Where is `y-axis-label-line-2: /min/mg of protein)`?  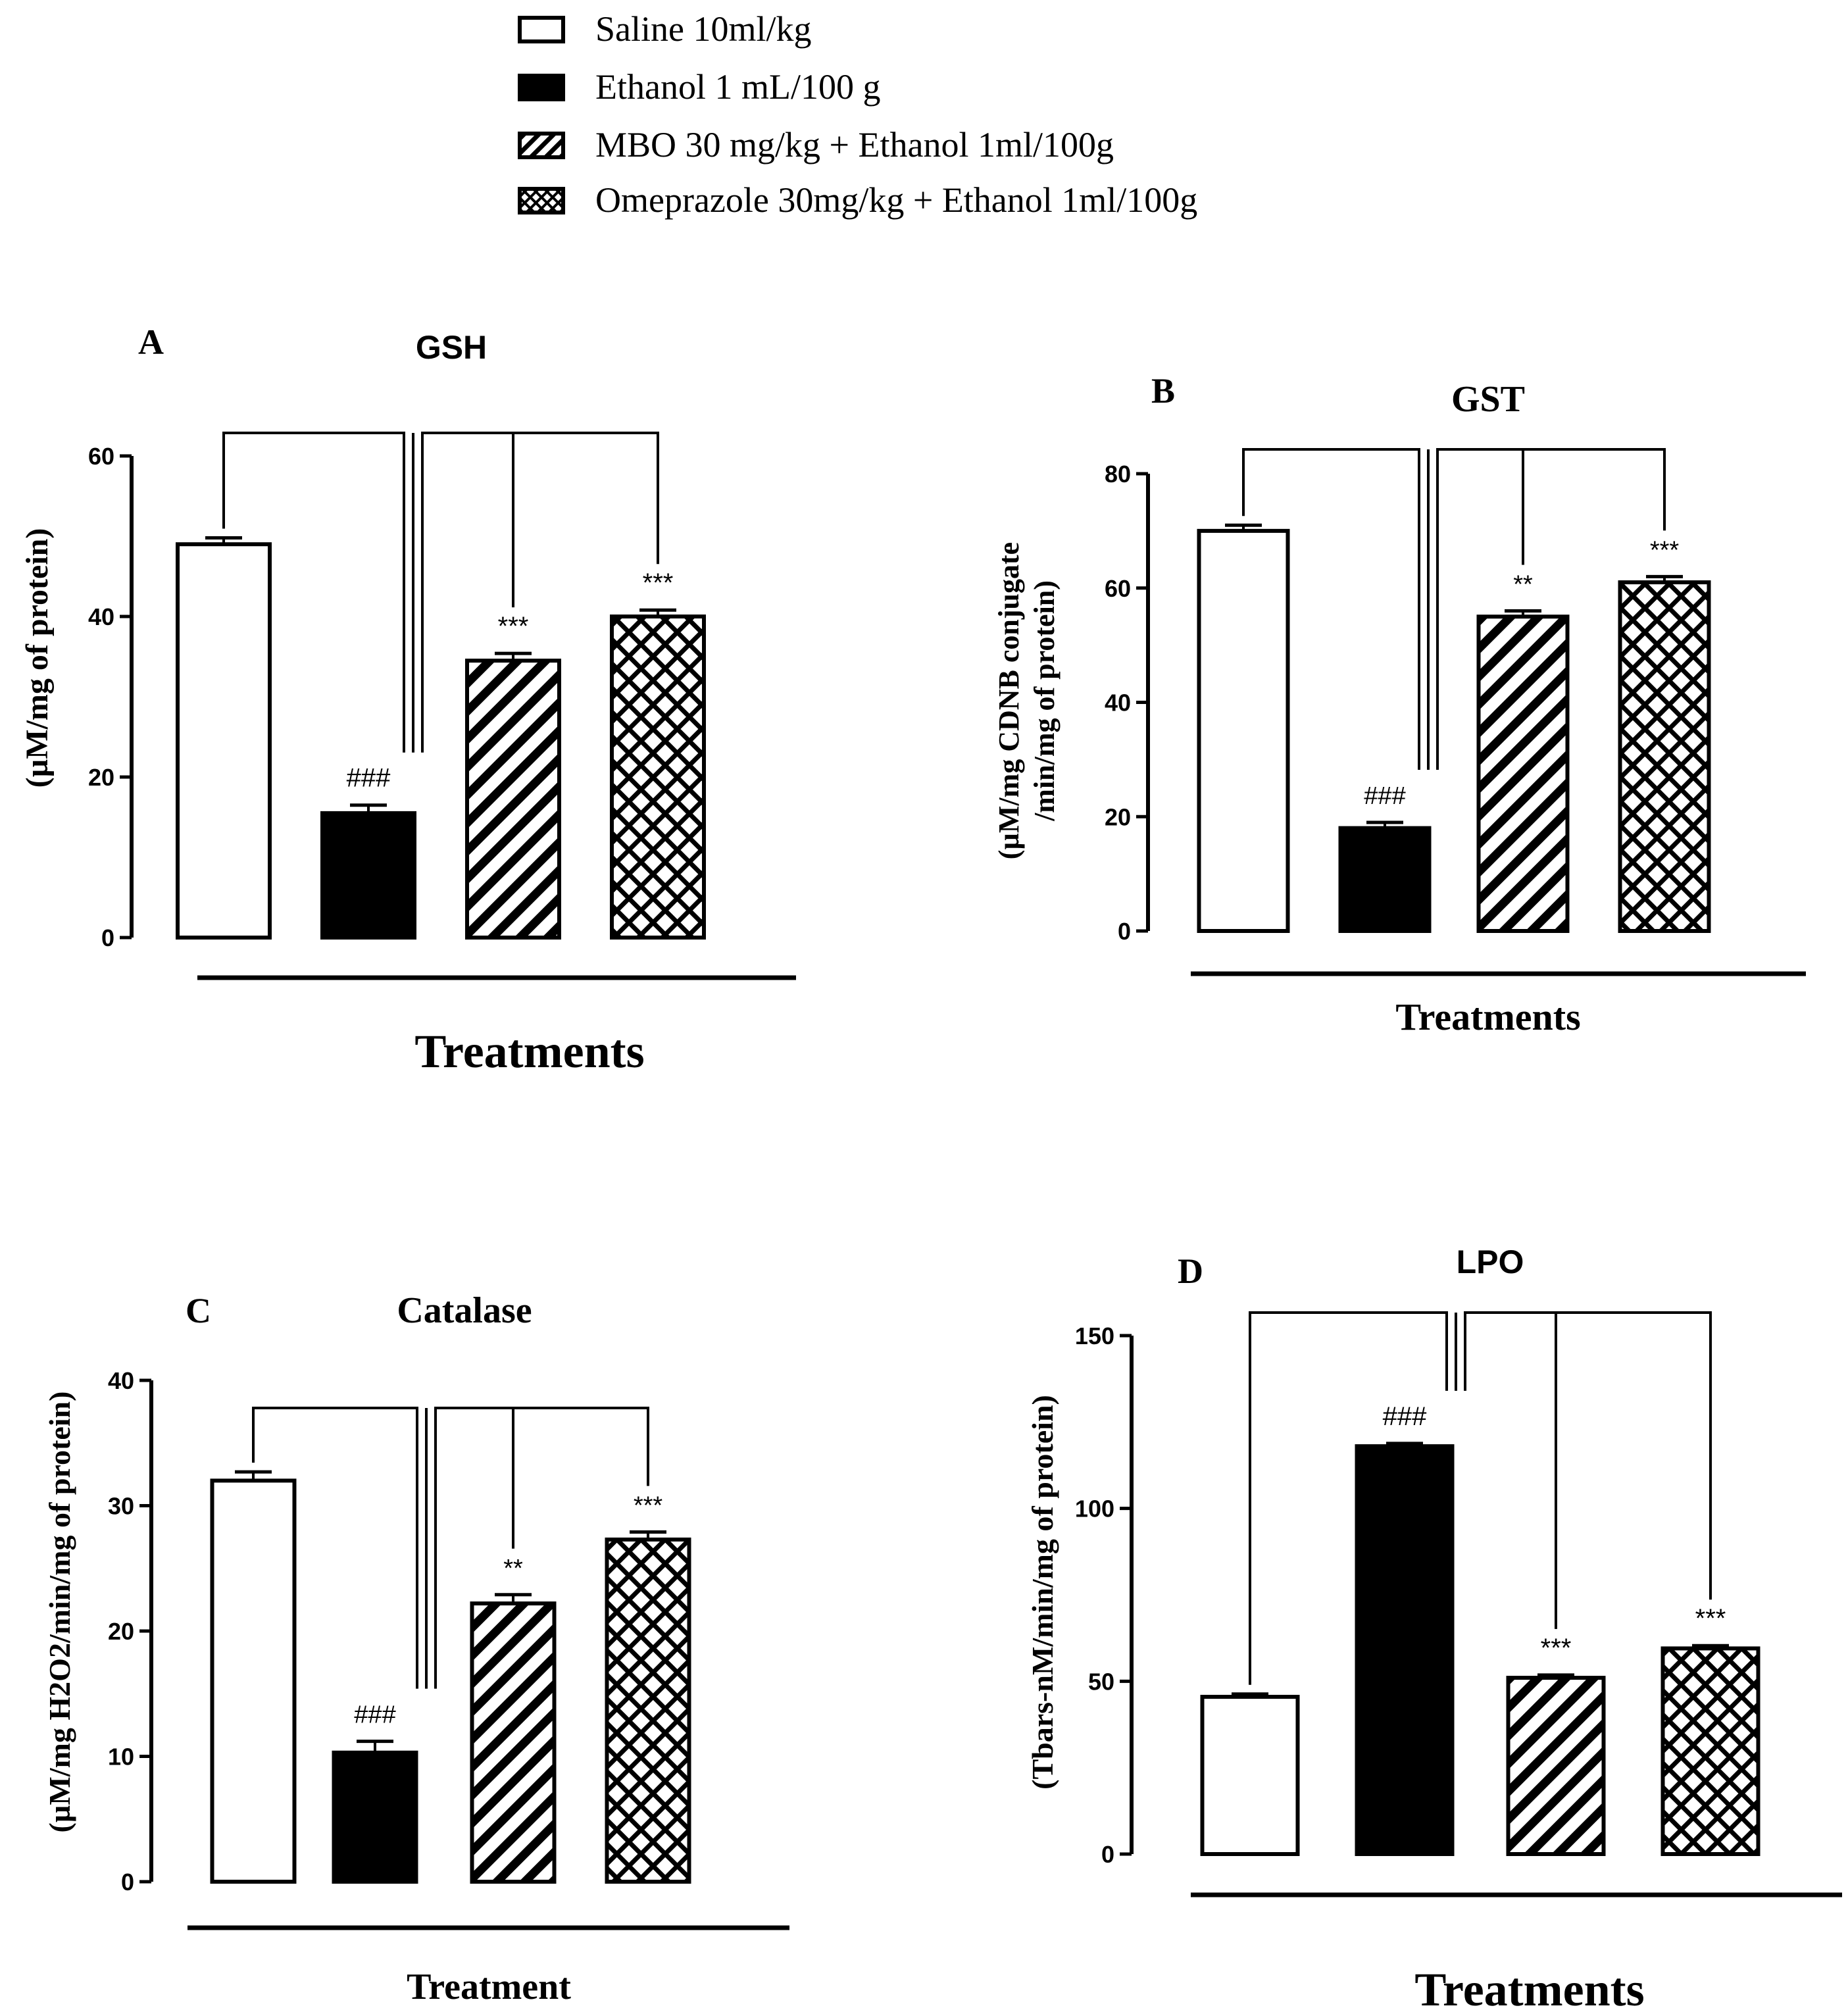 y-axis-label-line-2: /min/mg of protein) is located at coordinates (1044, 701).